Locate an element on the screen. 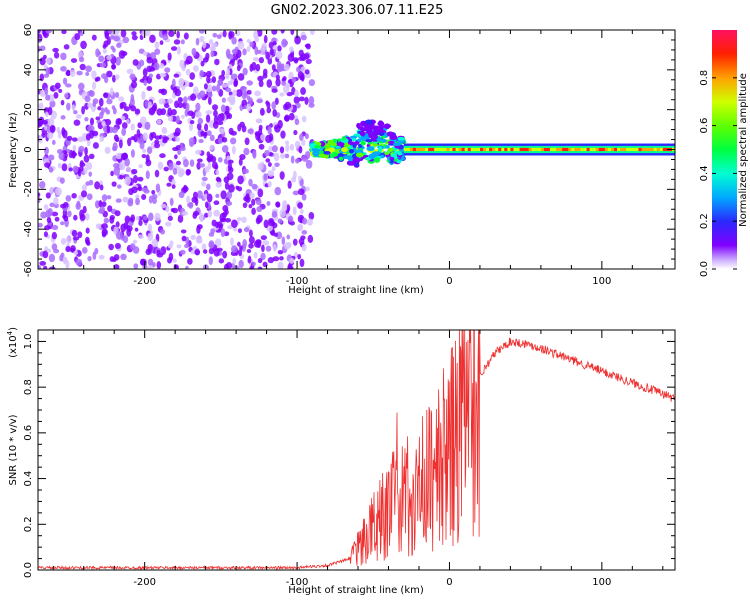 The width and height of the screenshot is (750, 600). spectrogram-ytick-label: -40 is located at coordinates (28, 229).